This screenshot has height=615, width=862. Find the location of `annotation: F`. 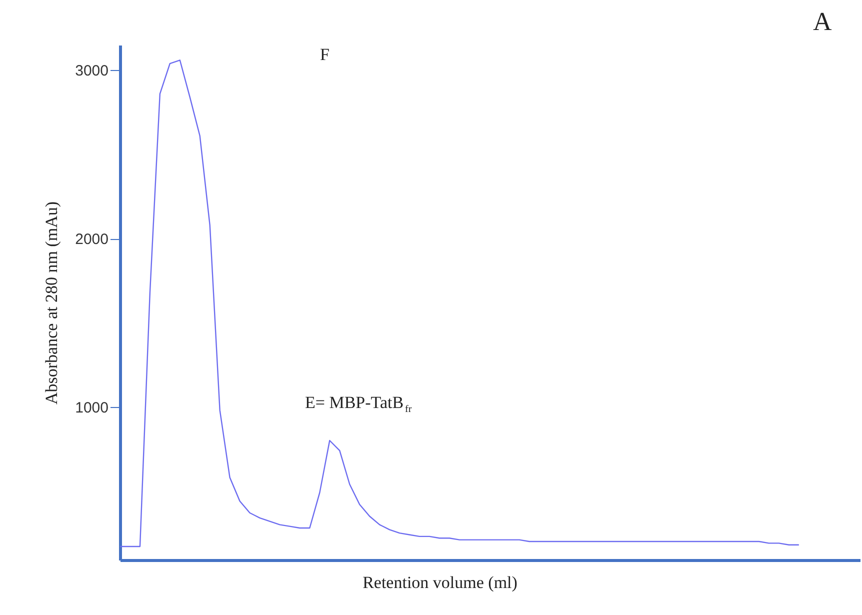

annotation: F is located at coordinates (325, 54).